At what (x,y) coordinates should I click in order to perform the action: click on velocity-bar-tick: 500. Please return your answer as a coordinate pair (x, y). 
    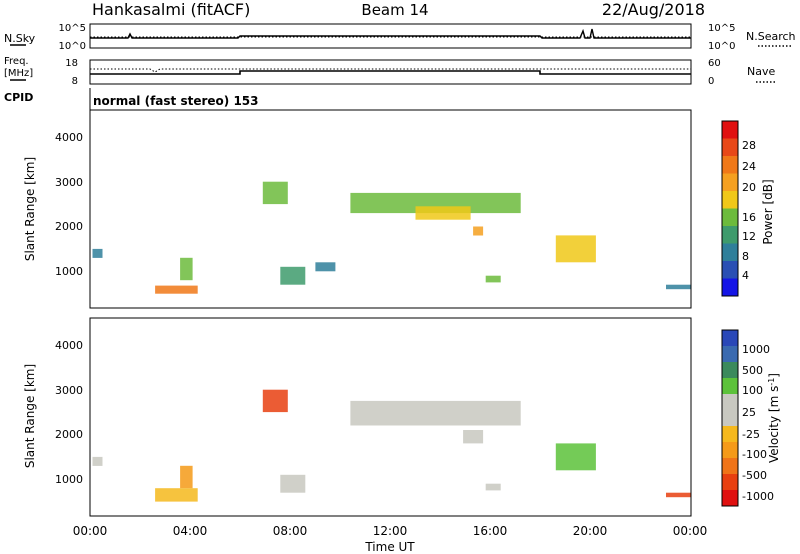
    Looking at the image, I should click on (752, 370).